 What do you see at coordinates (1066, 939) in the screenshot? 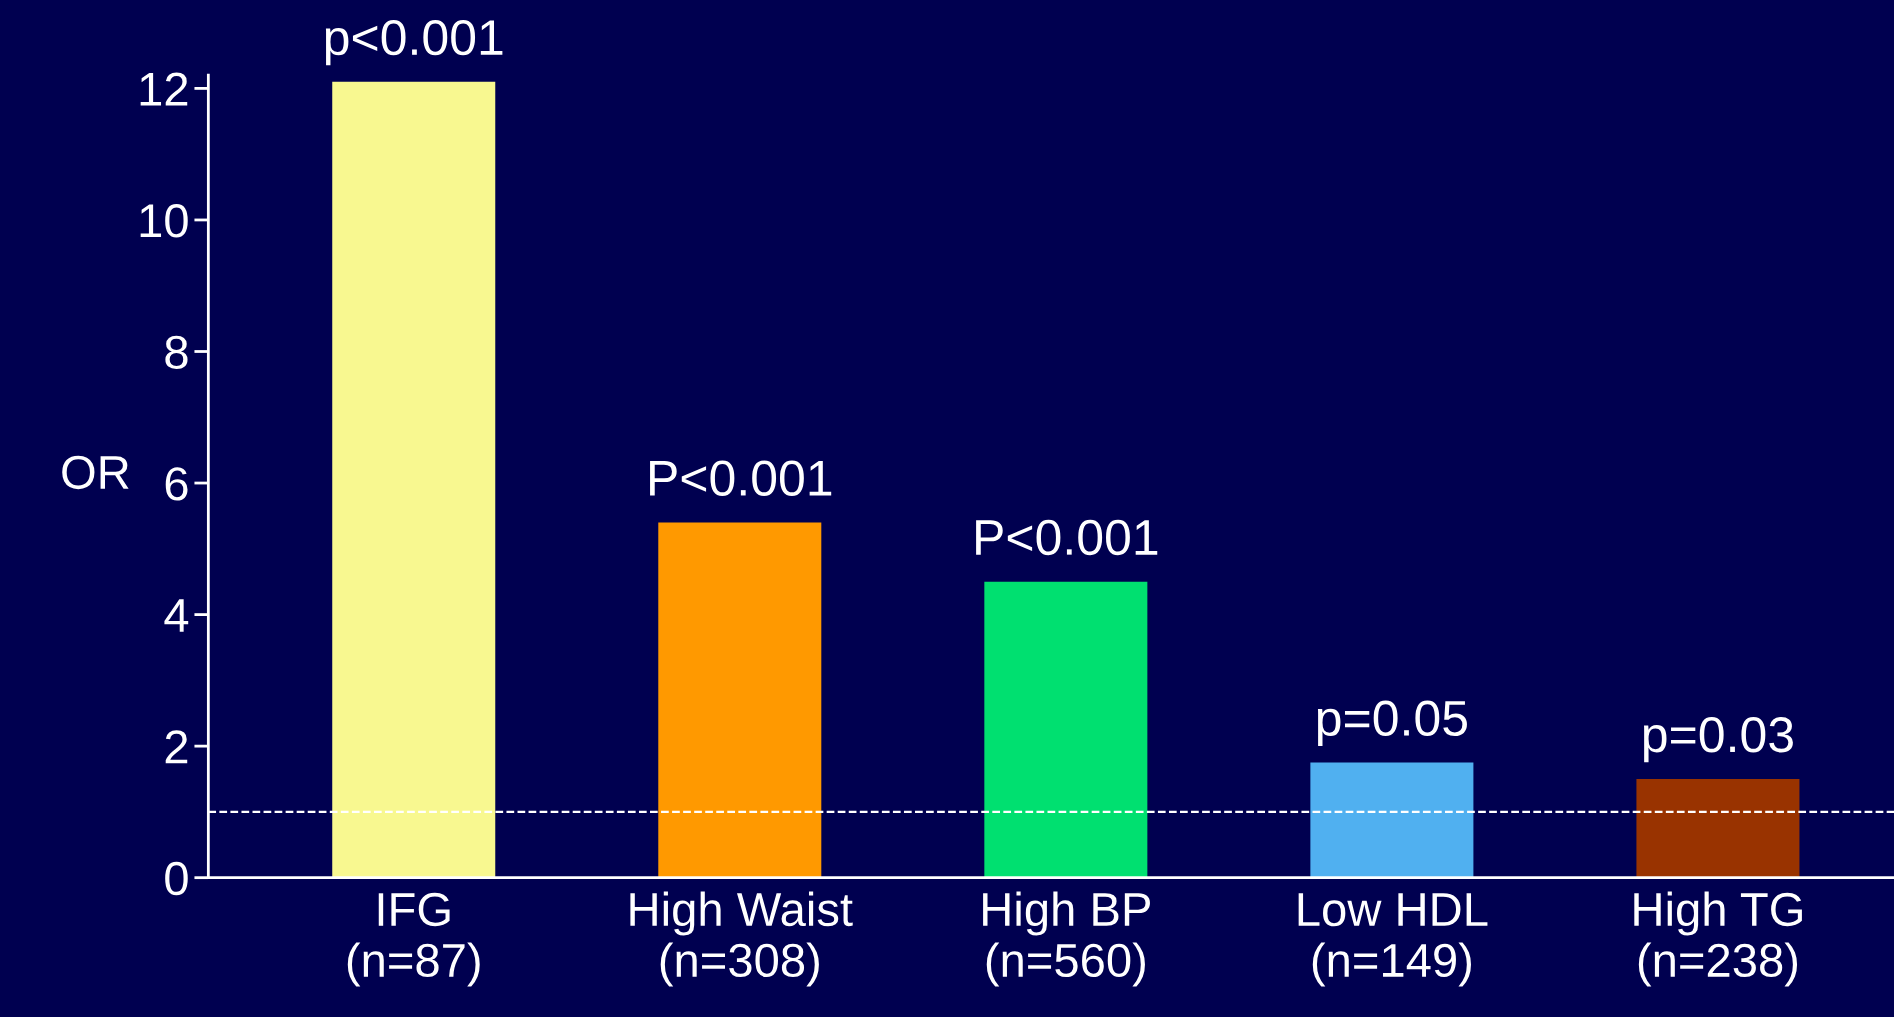
I see `x-tick-label: High BP (n=560)` at bounding box center [1066, 939].